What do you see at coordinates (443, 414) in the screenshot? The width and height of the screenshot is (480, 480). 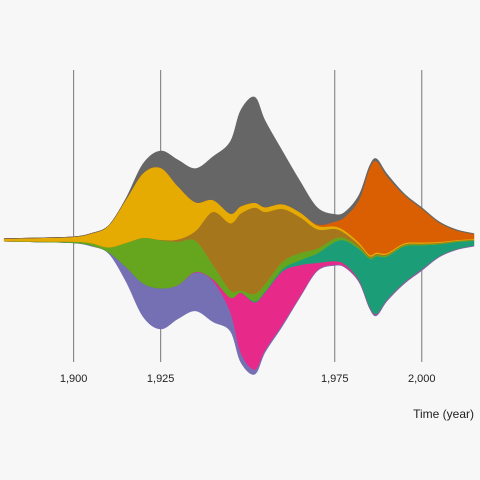 I see `x-axis-title: Time (year)` at bounding box center [443, 414].